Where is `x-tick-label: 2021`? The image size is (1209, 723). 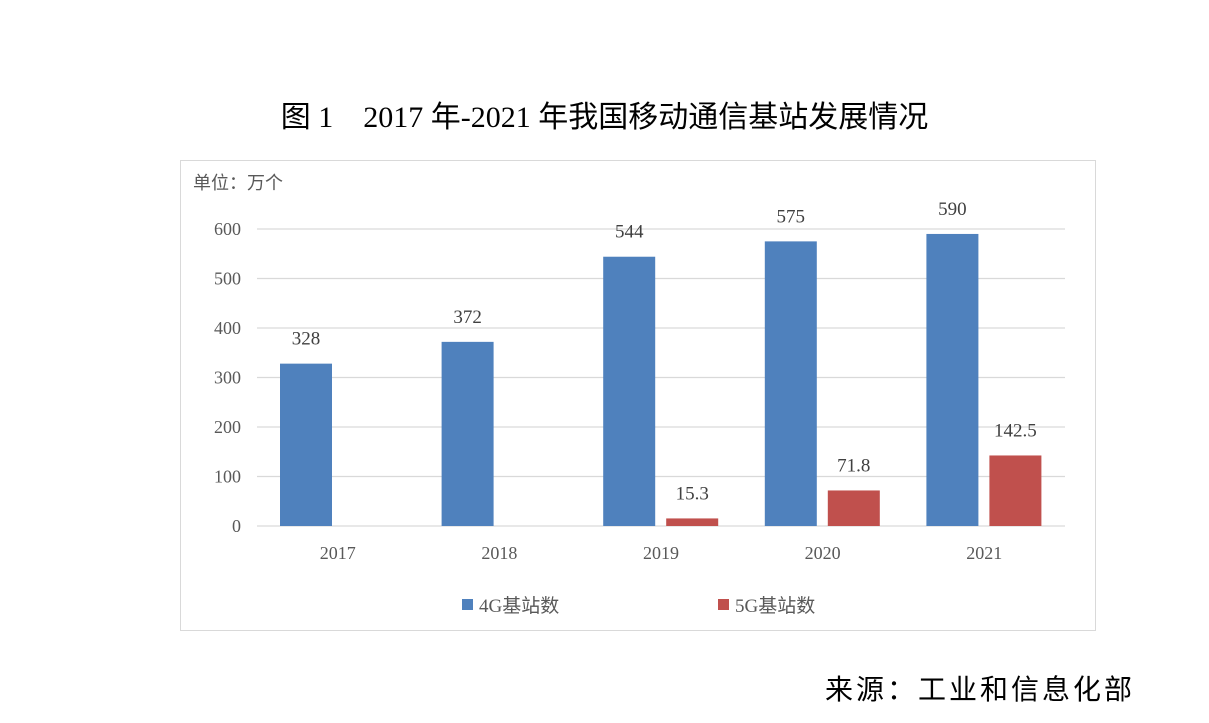 x-tick-label: 2021 is located at coordinates (984, 553).